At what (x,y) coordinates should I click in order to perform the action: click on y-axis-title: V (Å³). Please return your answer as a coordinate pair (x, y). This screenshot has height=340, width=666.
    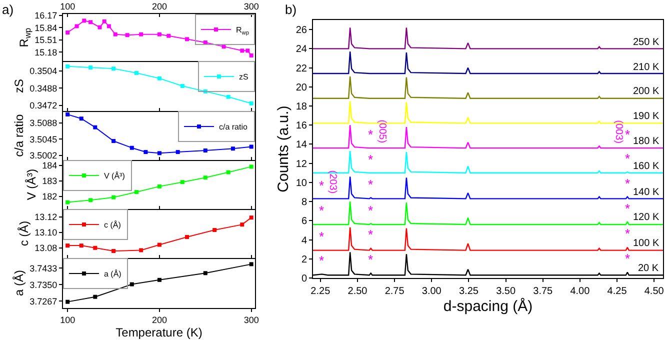
    Looking at the image, I should click on (31, 184).